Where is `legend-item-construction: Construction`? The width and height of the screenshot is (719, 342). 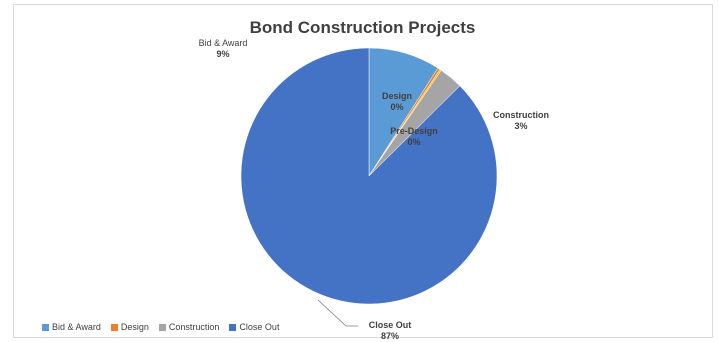
legend-item-construction: Construction is located at coordinates (189, 327).